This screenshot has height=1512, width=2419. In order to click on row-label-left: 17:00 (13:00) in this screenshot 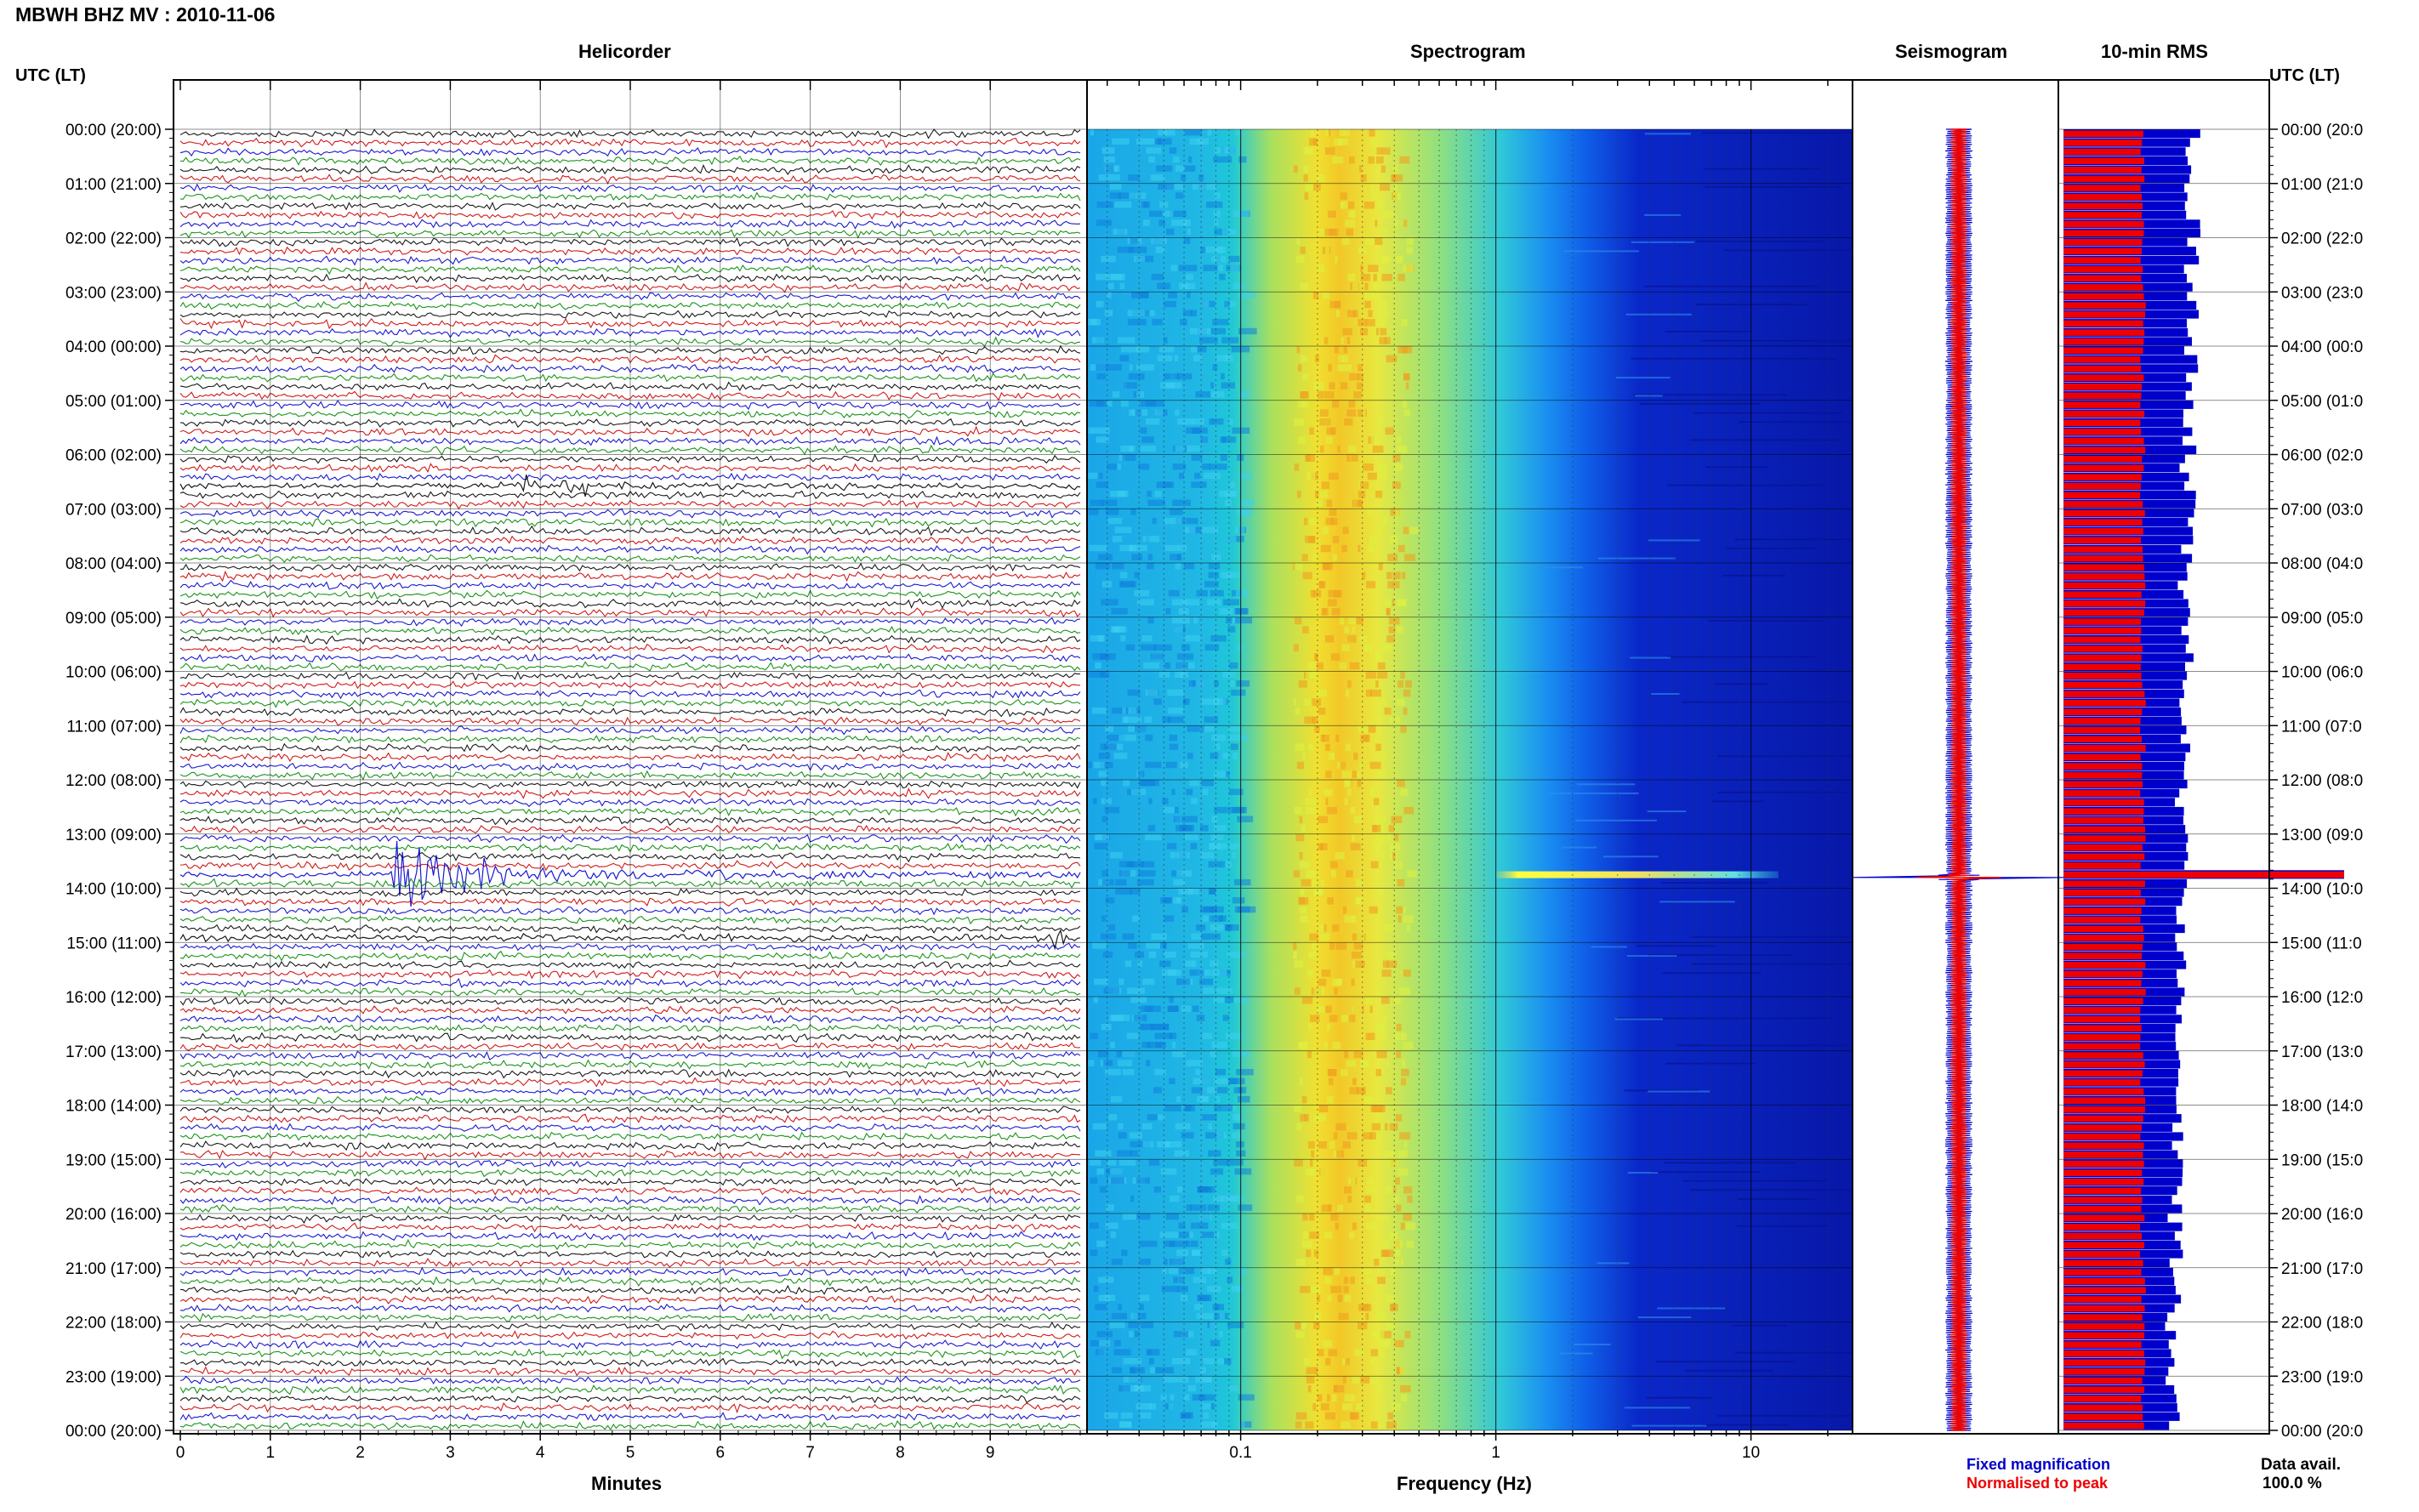, I will do `click(113, 1052)`.